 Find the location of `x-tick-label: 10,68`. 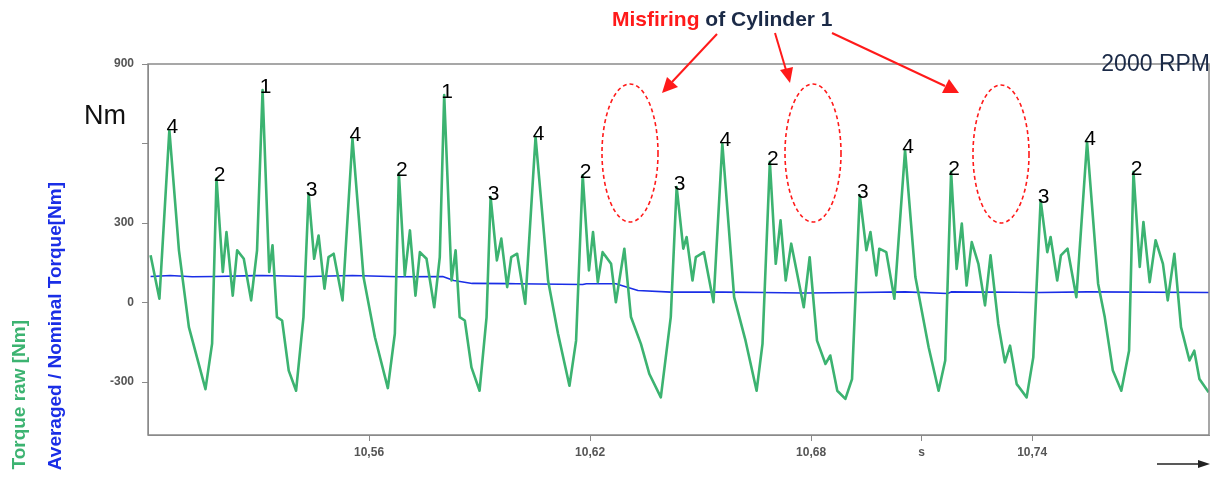

x-tick-label: 10,68 is located at coordinates (811, 451).